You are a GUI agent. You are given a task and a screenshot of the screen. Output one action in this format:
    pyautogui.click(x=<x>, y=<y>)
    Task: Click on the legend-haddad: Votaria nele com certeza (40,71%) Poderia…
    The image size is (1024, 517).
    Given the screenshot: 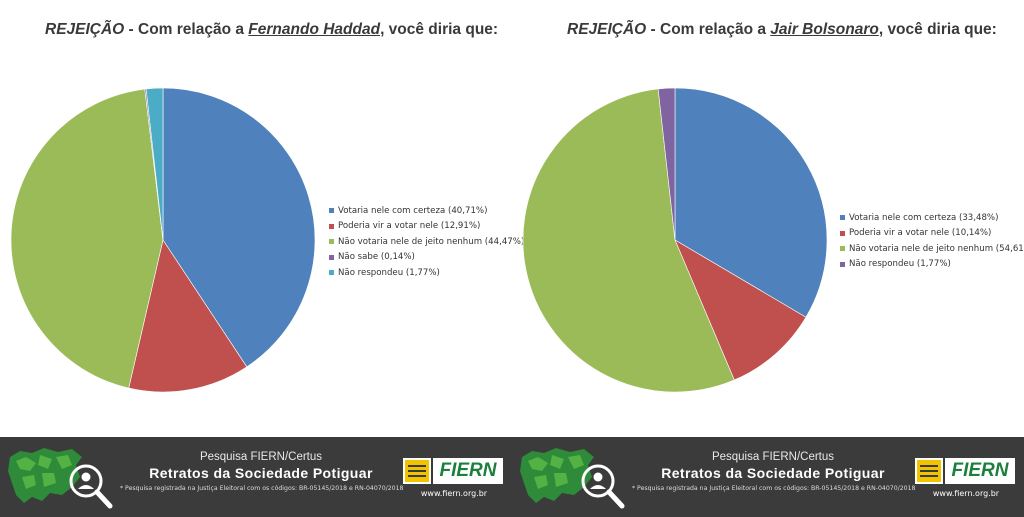 What is the action you would take?
    pyautogui.click(x=426, y=242)
    